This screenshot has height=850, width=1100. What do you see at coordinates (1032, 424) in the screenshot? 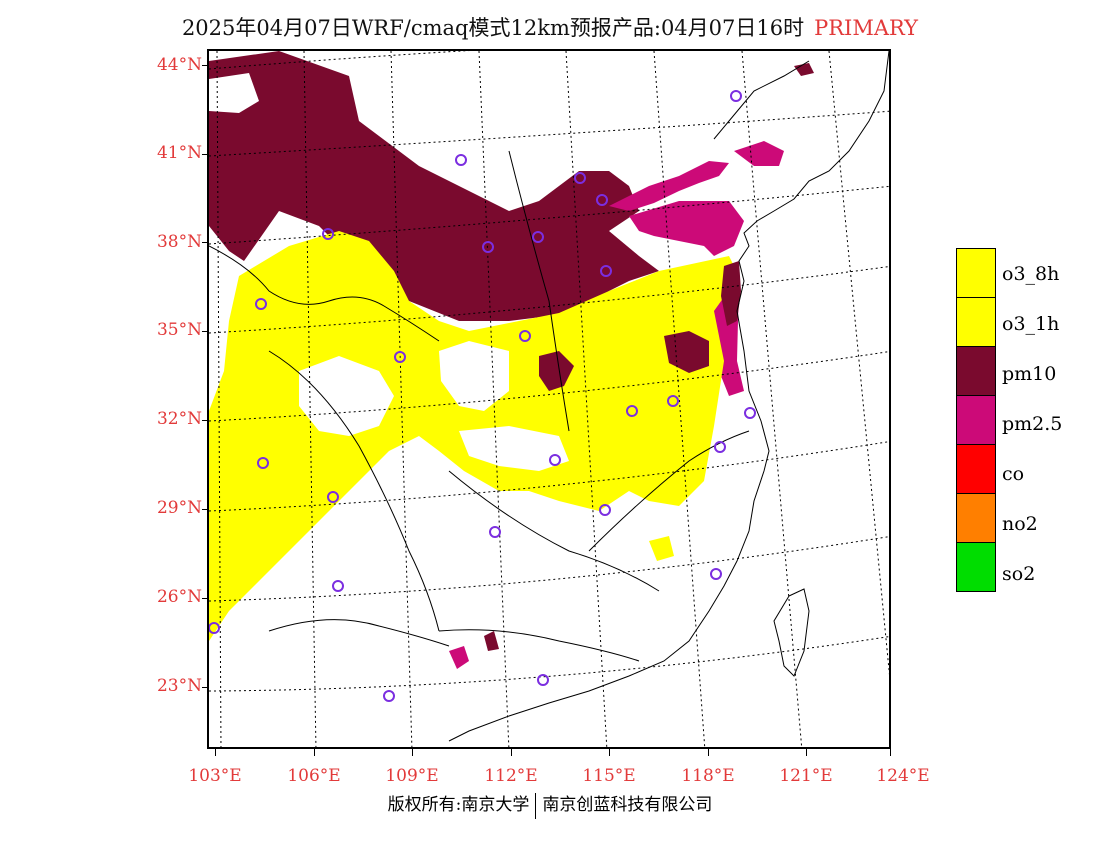
I see `legend-label-pm25: pm2.5` at bounding box center [1032, 424].